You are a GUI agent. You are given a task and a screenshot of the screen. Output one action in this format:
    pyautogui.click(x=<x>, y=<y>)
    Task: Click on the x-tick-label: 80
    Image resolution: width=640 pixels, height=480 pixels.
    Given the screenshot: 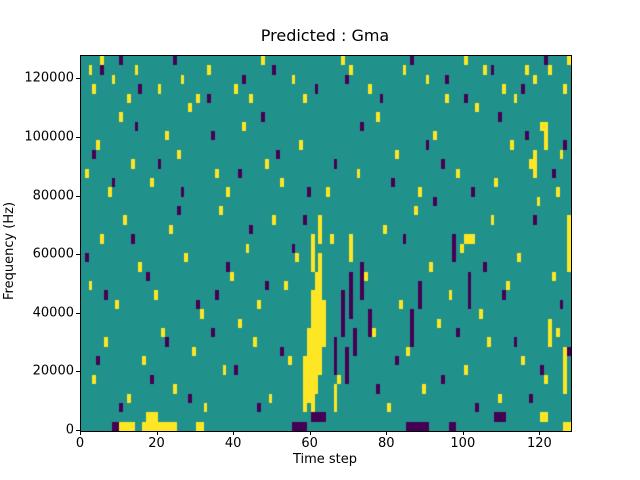 What is the action you would take?
    pyautogui.click(x=386, y=443)
    